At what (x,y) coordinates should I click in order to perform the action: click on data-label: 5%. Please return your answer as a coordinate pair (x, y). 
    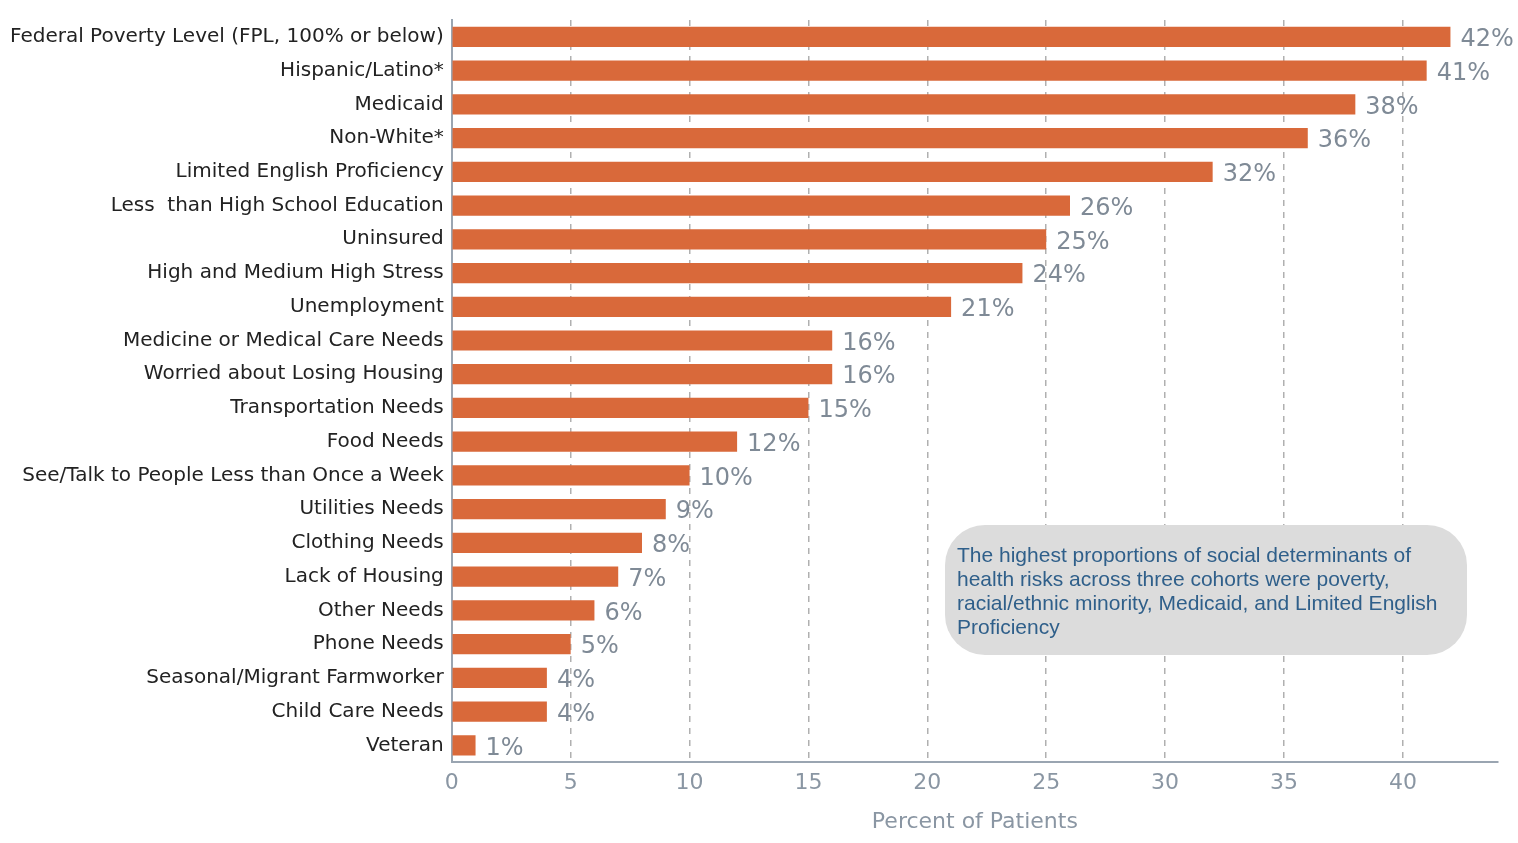
    Looking at the image, I should click on (599, 645).